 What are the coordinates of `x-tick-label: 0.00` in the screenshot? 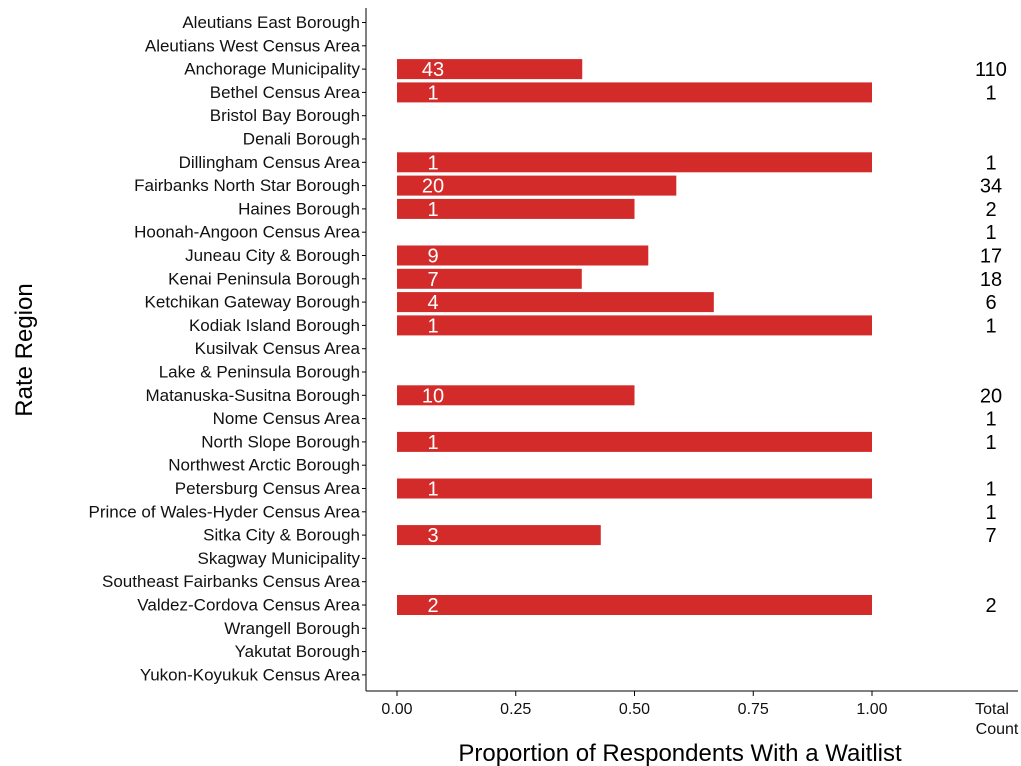 It's located at (396, 709).